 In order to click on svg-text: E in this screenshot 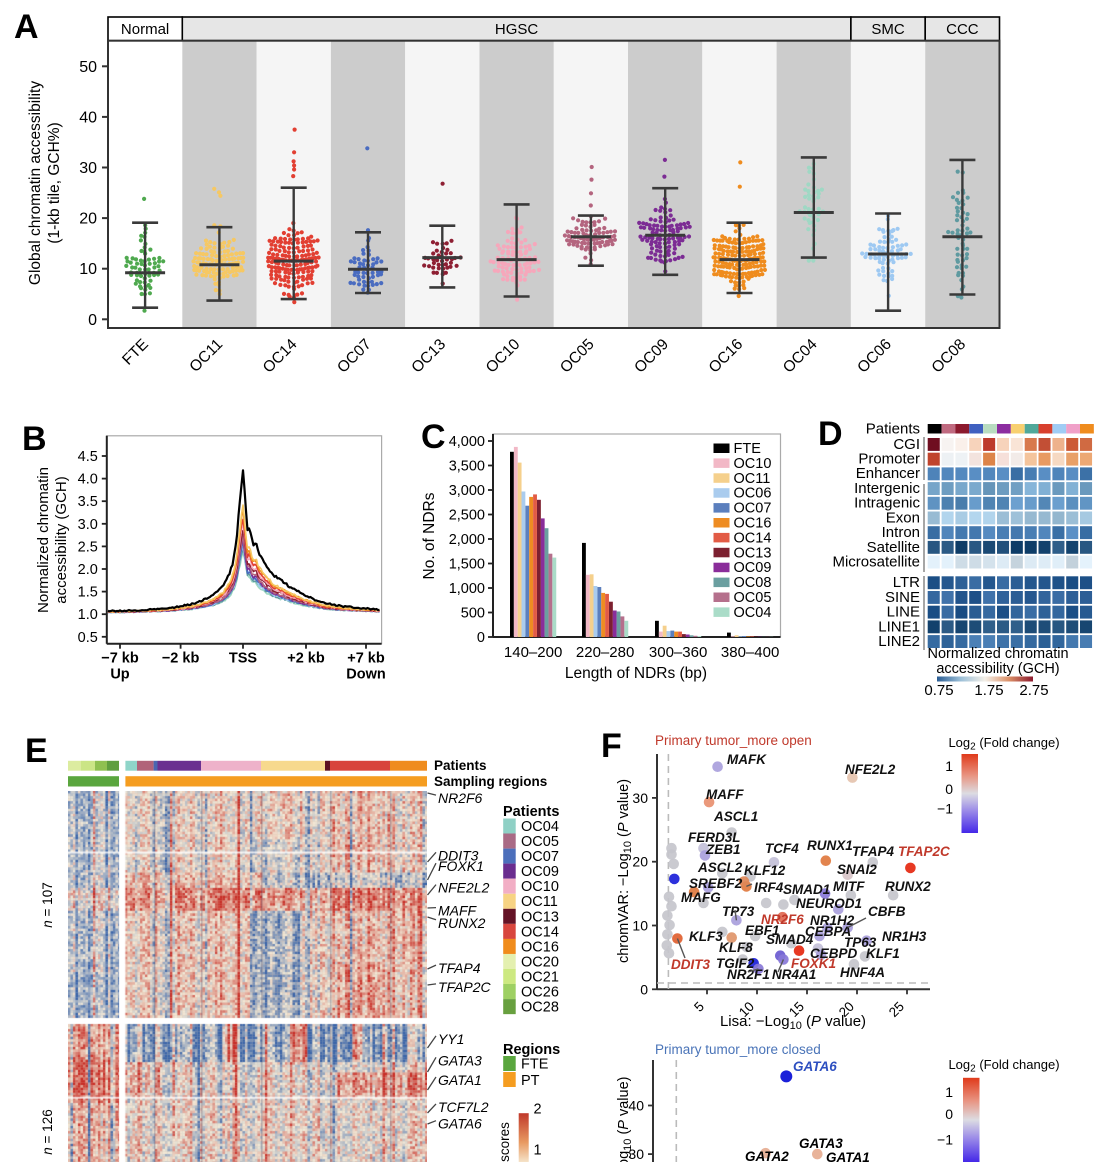, I will do `click(36, 751)`.